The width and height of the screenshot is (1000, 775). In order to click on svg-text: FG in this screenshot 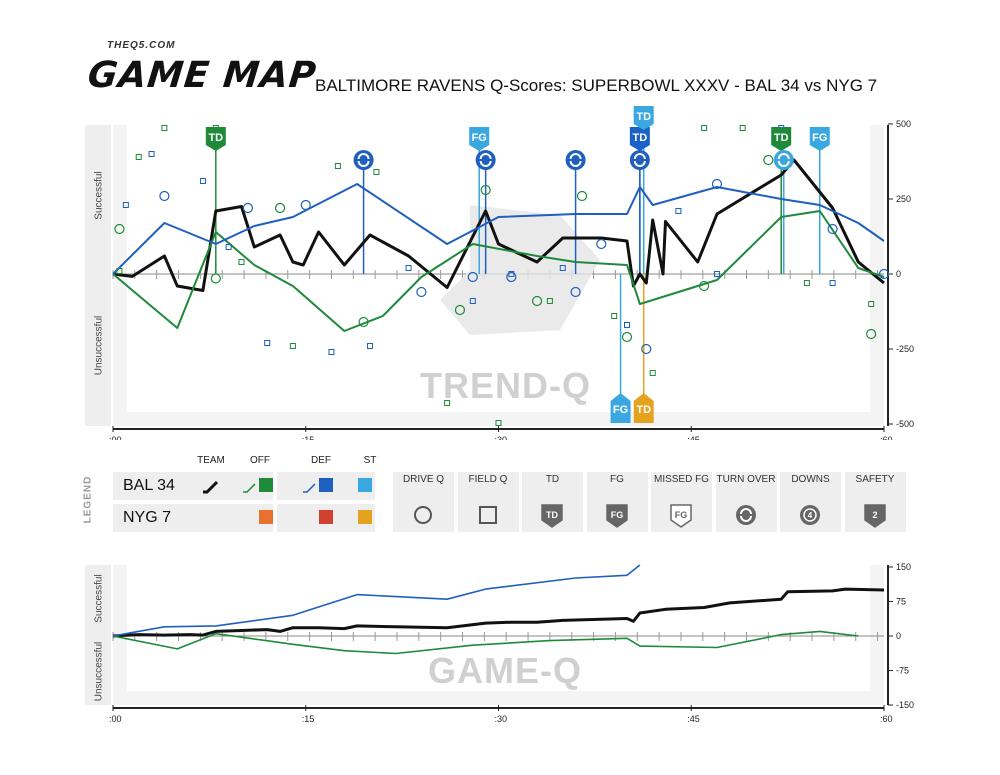, I will do `click(616, 515)`.